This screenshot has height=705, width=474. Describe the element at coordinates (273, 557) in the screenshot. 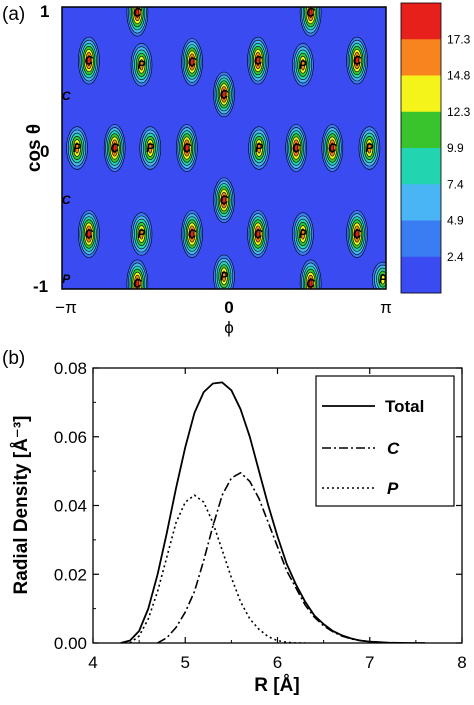

I see `series-line-c` at that location.